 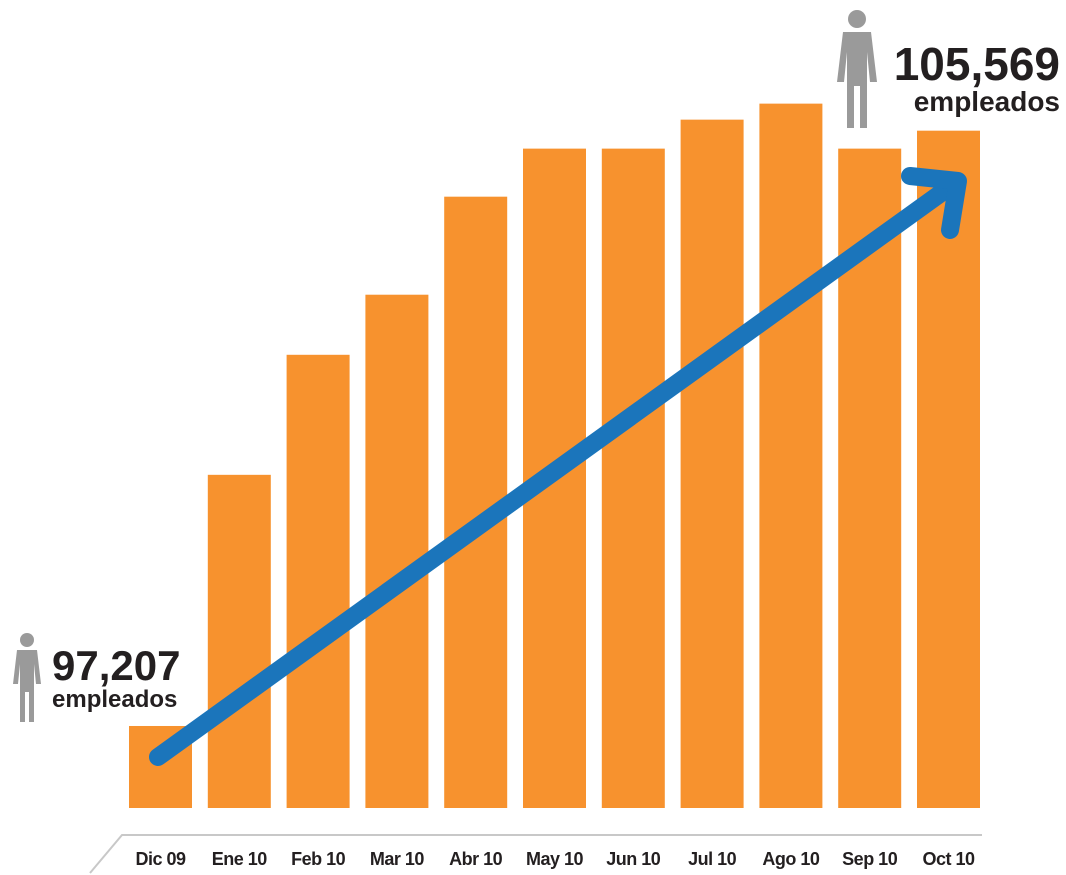 I want to click on x-tick-label: Abr 10, so click(x=476, y=859).